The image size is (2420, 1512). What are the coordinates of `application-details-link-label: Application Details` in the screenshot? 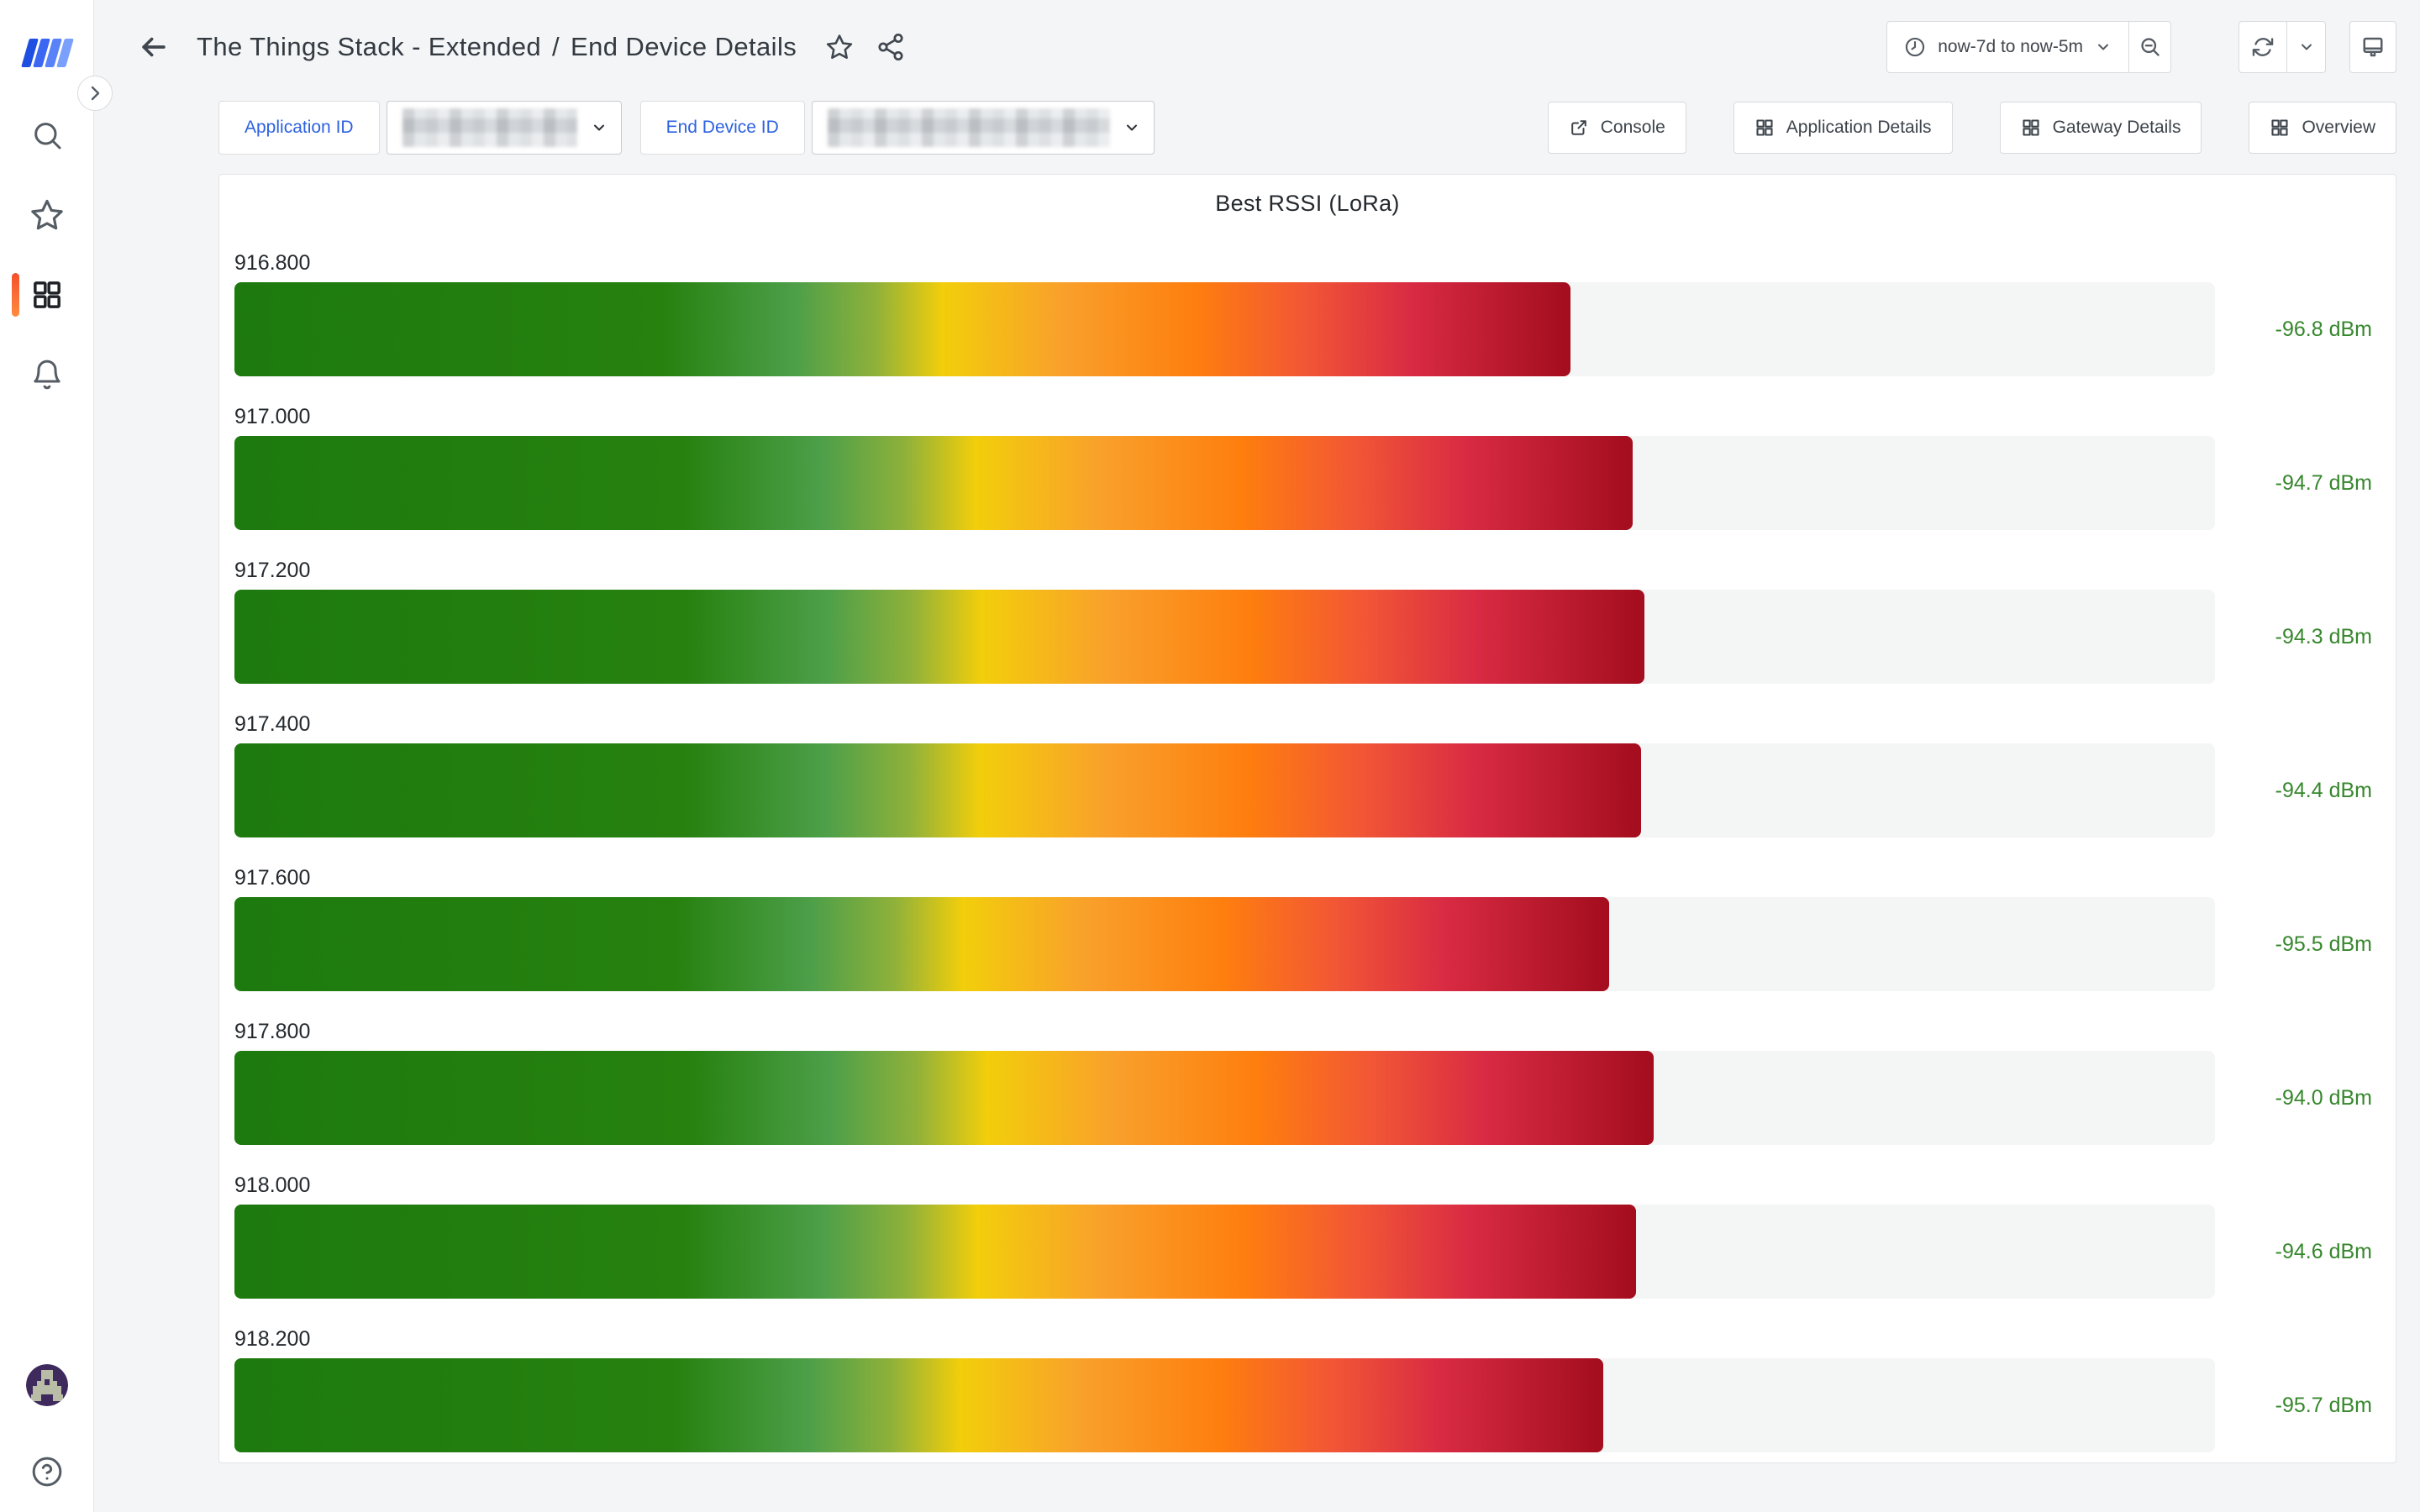 It's located at (1859, 127).